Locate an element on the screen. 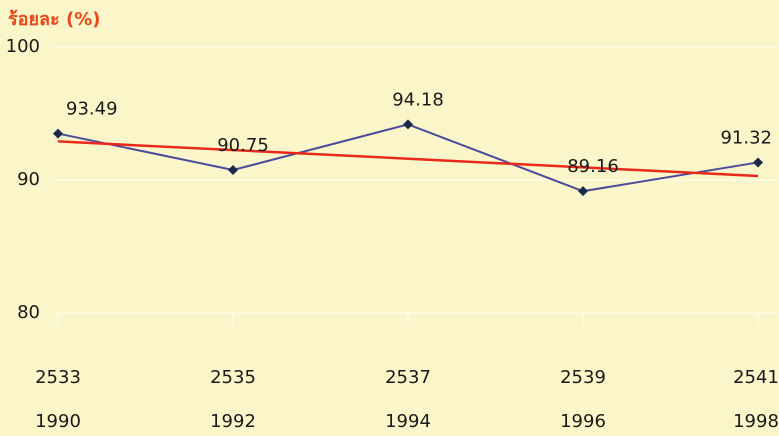 Image resolution: width=779 pixels, height=436 pixels. x-tick-label-secondary: 1996 is located at coordinates (583, 421).